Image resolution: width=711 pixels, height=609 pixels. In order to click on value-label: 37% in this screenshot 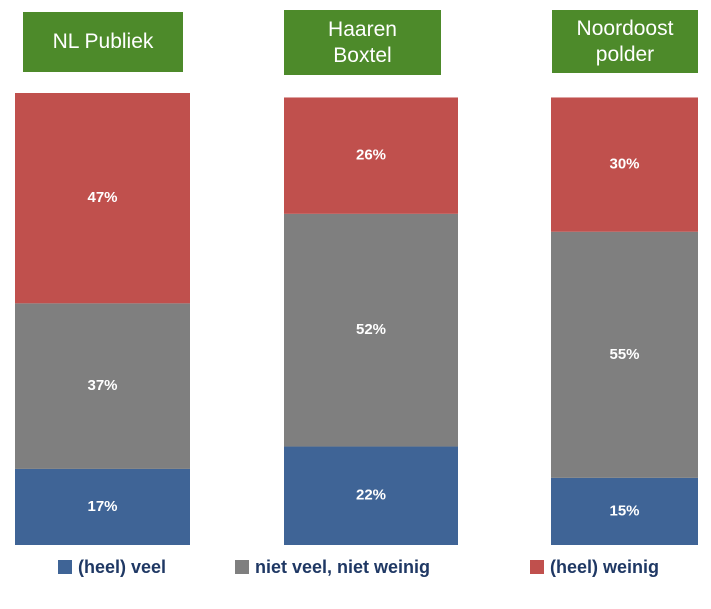, I will do `click(102, 385)`.